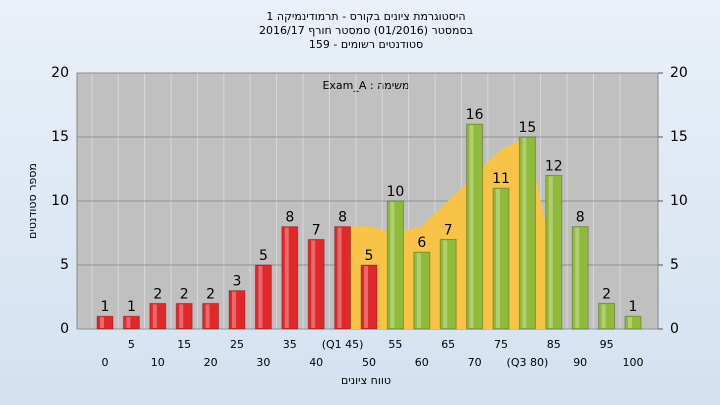 This screenshot has height=405, width=720. Describe the element at coordinates (105, 362) in the screenshot. I see `x-tick-label: 0` at that location.